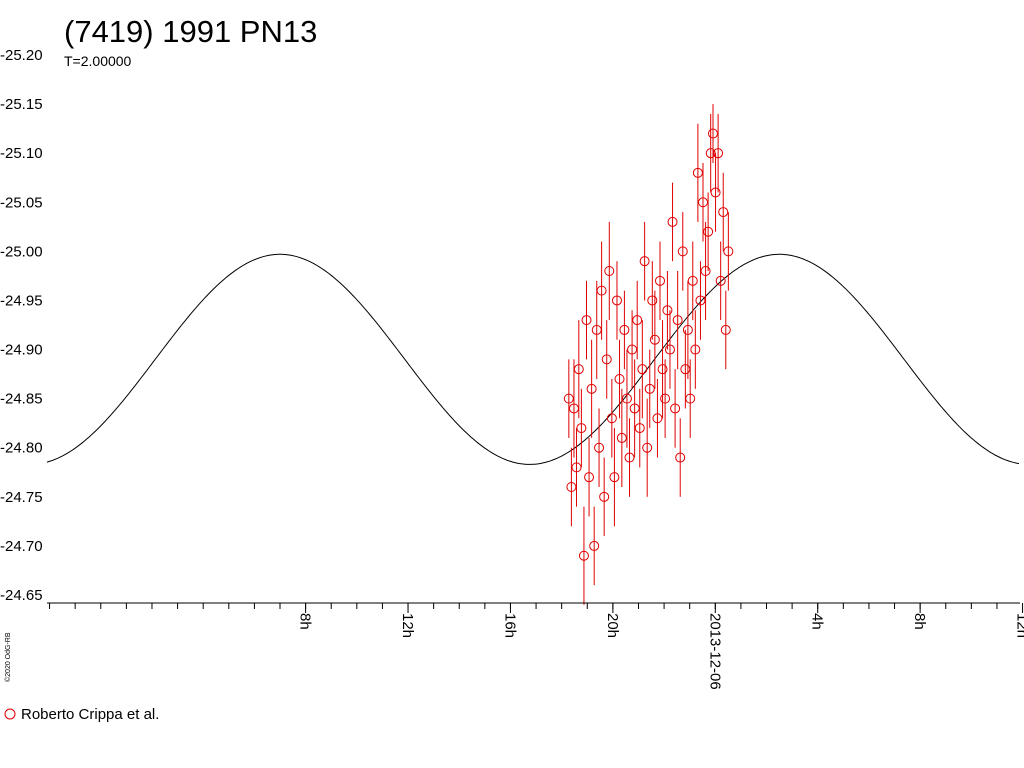 The height and width of the screenshot is (768, 1024). I want to click on x-tick-label: 16h, so click(509, 625).